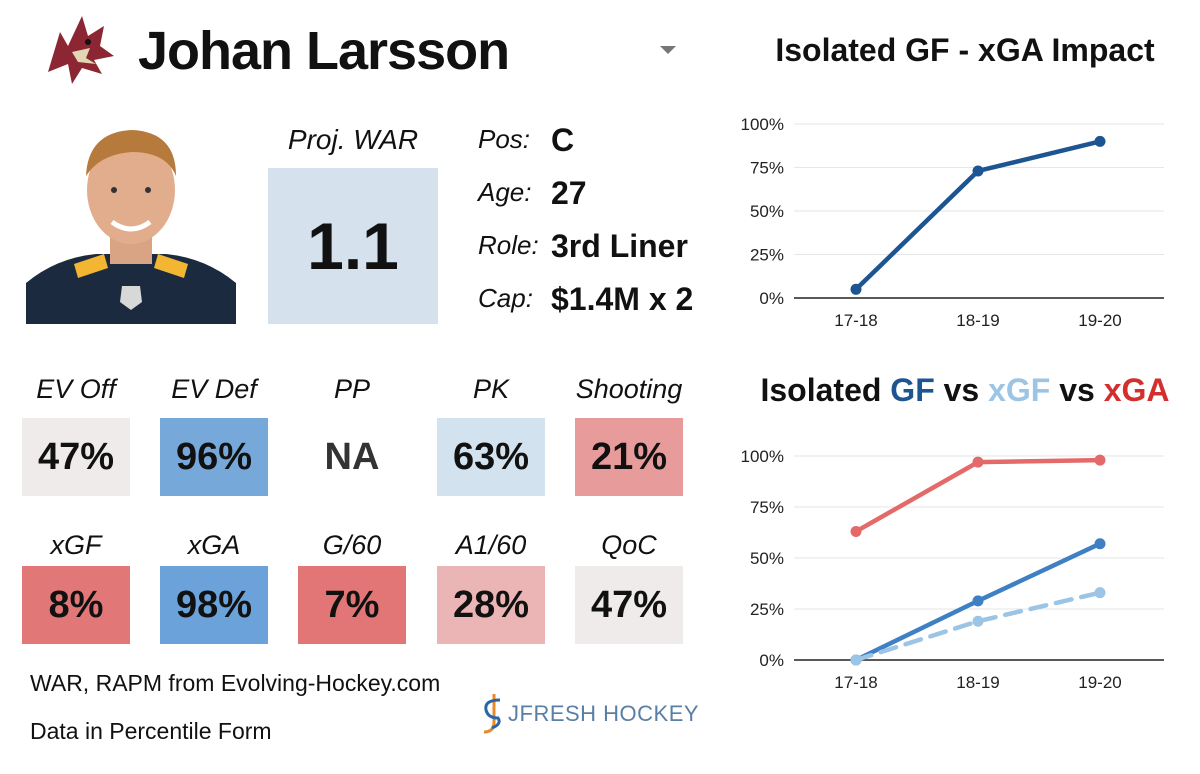 The width and height of the screenshot is (1200, 774). I want to click on info-row-cap: Cap: $1.4M x 2, so click(603, 302).